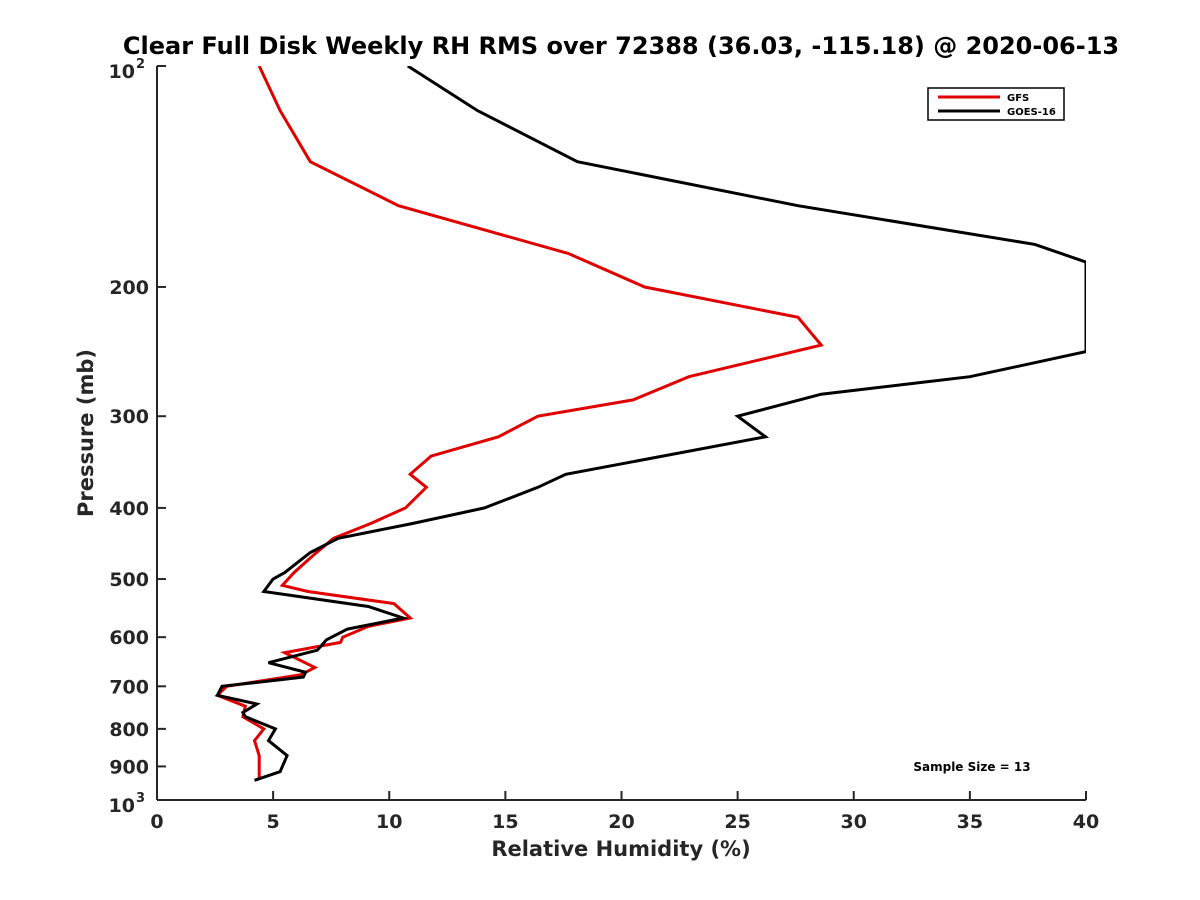 The width and height of the screenshot is (1200, 900). What do you see at coordinates (86, 433) in the screenshot?
I see `y-axis-label: Pressure (mb)` at bounding box center [86, 433].